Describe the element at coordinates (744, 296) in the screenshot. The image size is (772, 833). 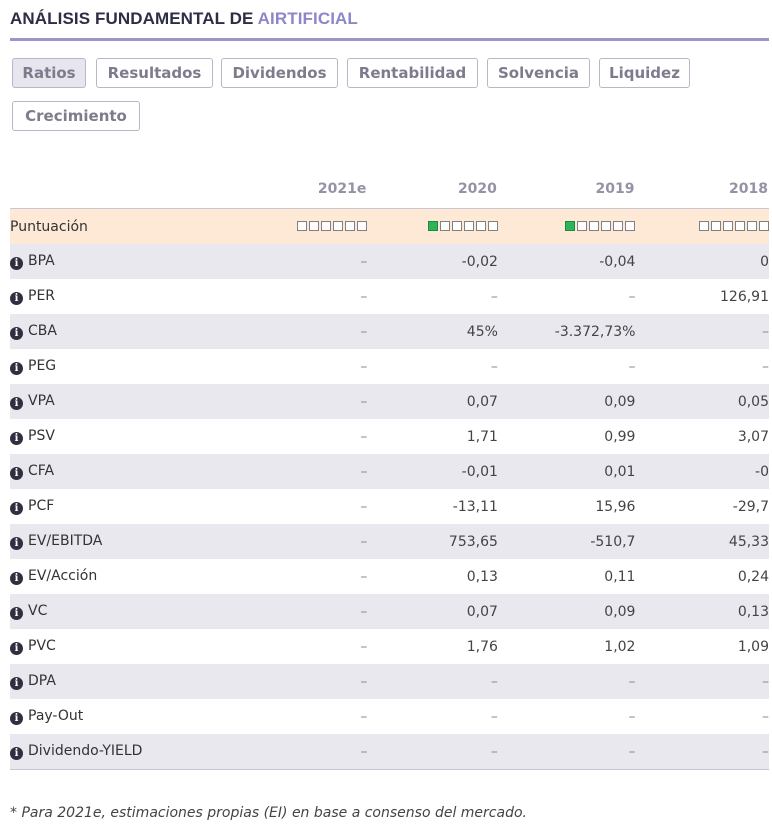
I see `value-cell: 126,91` at that location.